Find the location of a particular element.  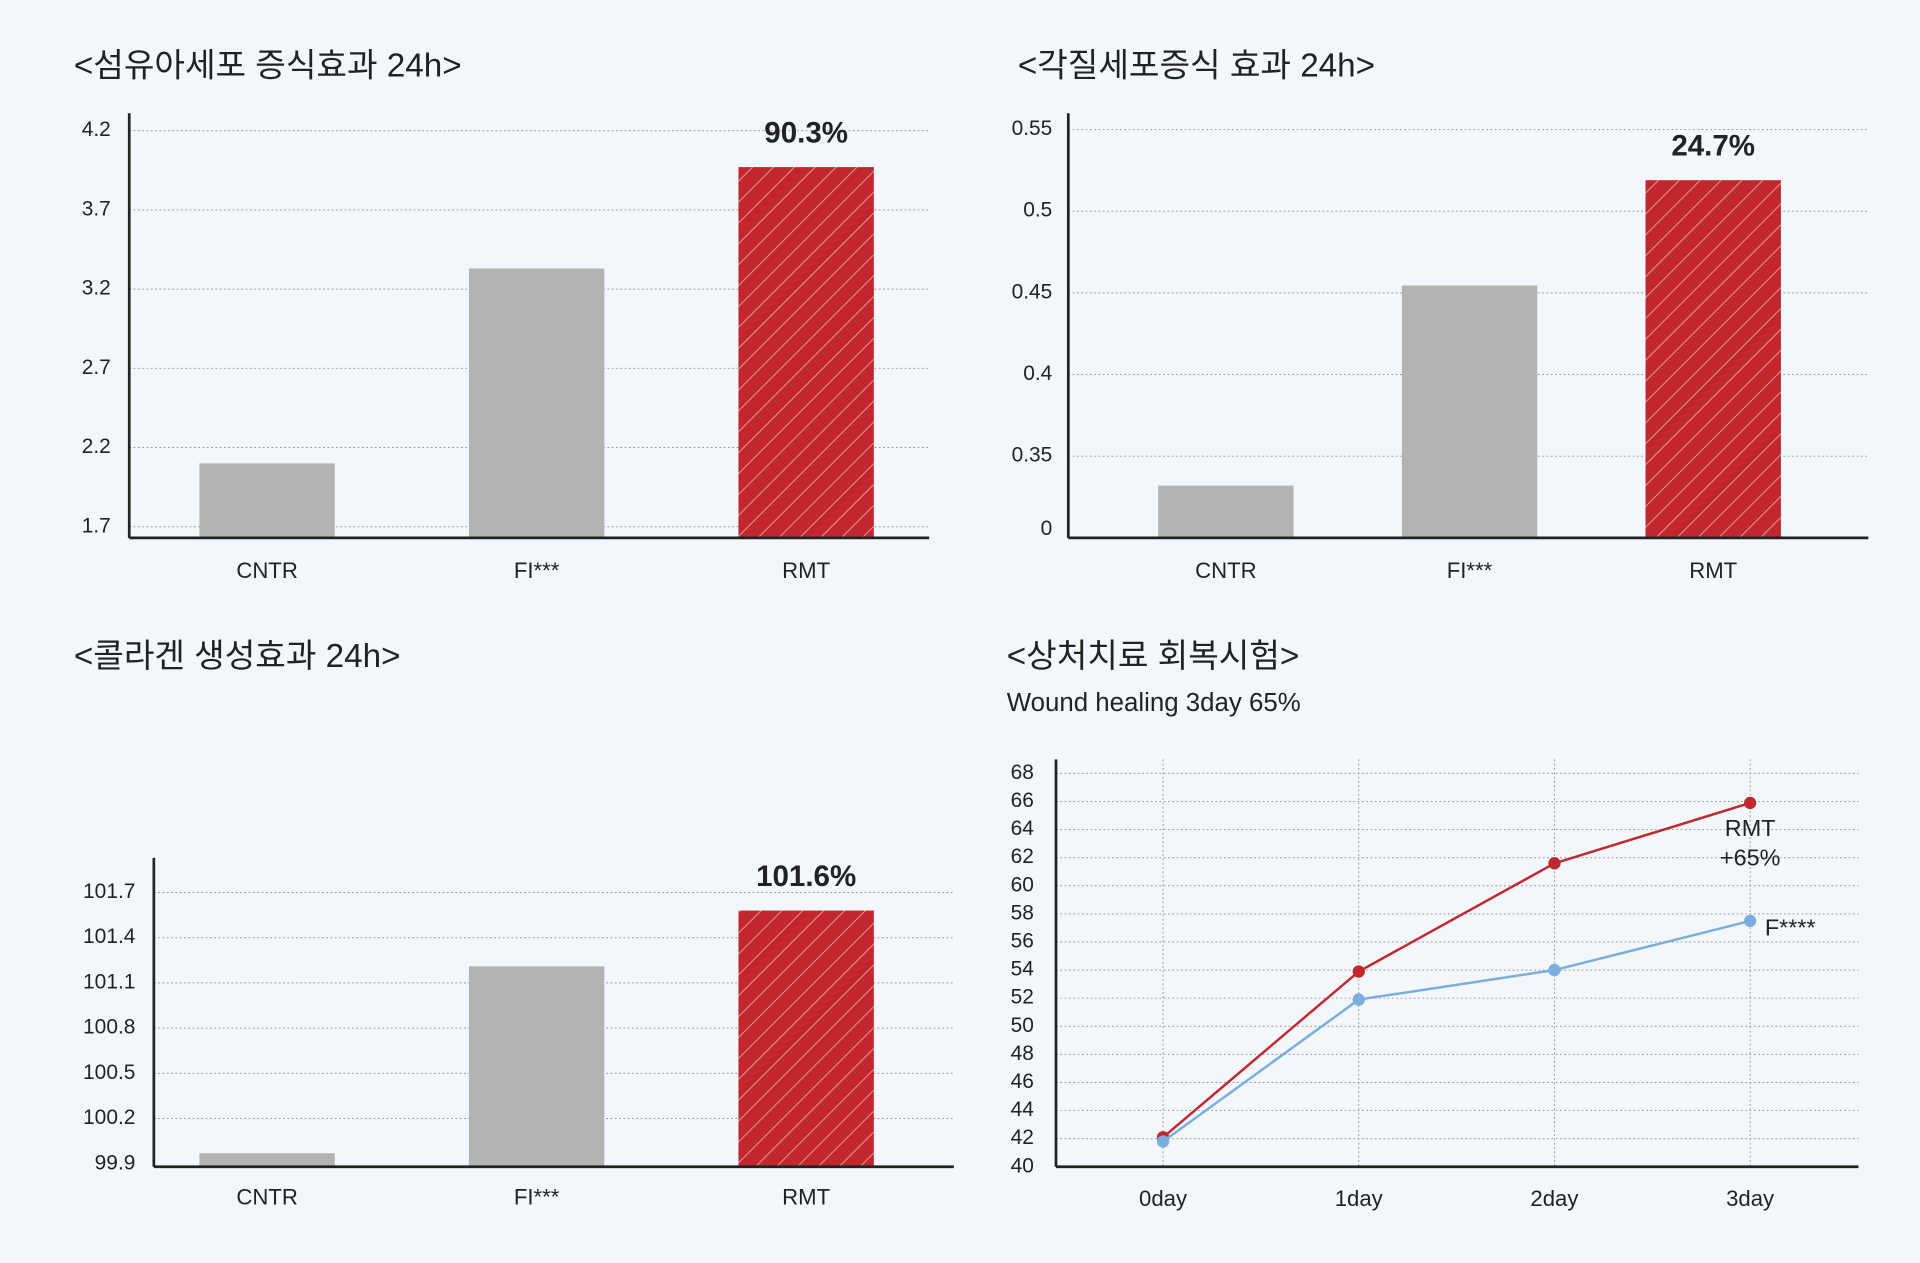

x-tick-label: 1day is located at coordinates (1359, 1198).